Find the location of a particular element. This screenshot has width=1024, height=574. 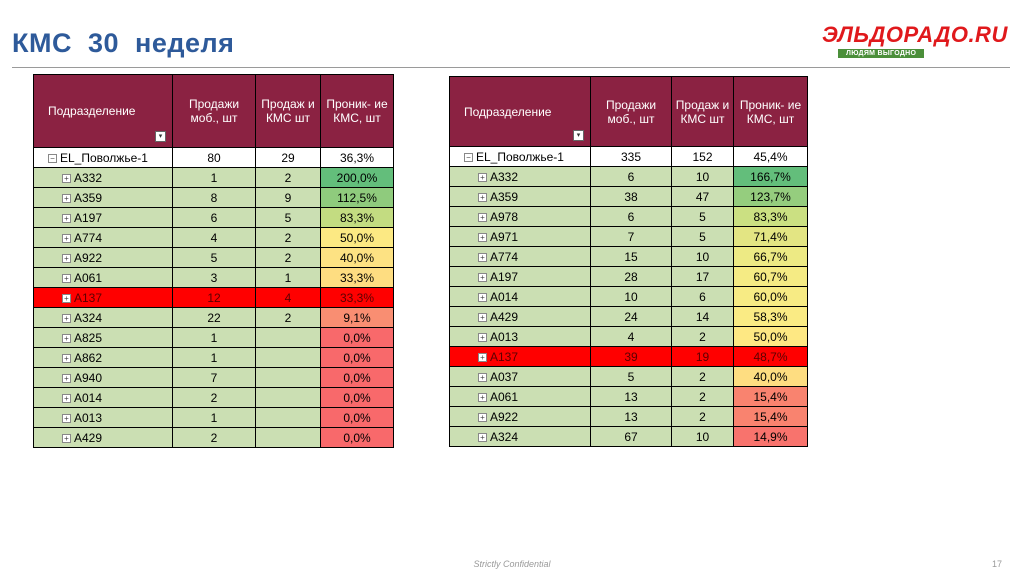

table-row: + A940 7 0,0% is located at coordinates (213, 377).